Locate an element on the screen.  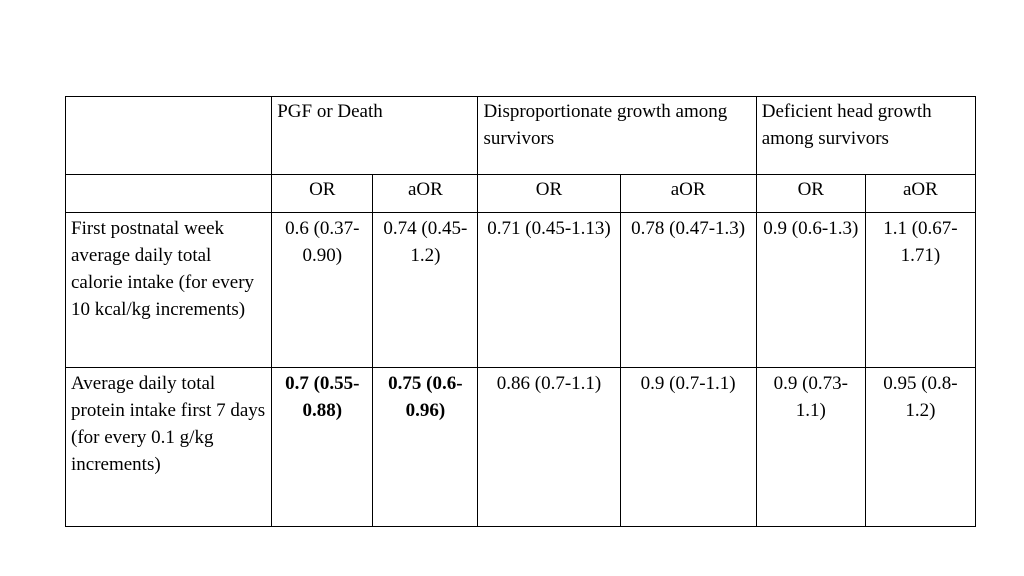
value-cell: 0.71 (0.45-1.13) is located at coordinates (549, 290).